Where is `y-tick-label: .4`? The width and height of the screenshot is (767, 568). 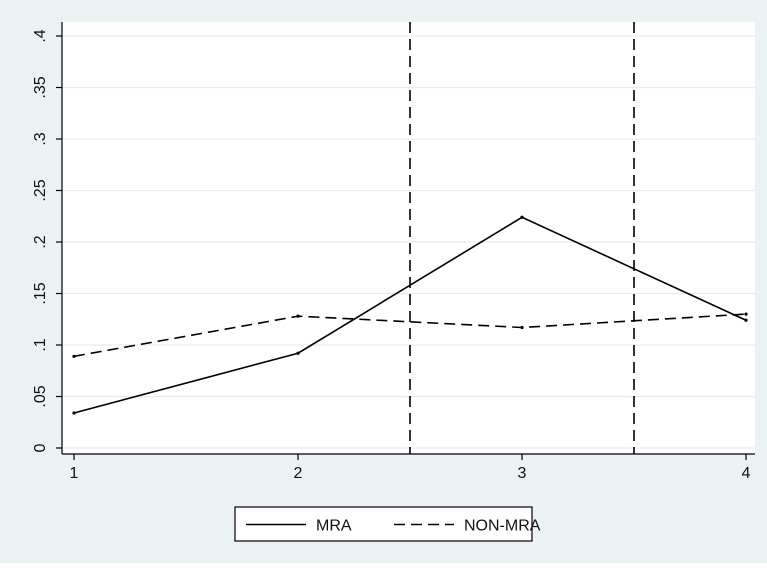
y-tick-label: .4 is located at coordinates (40, 35).